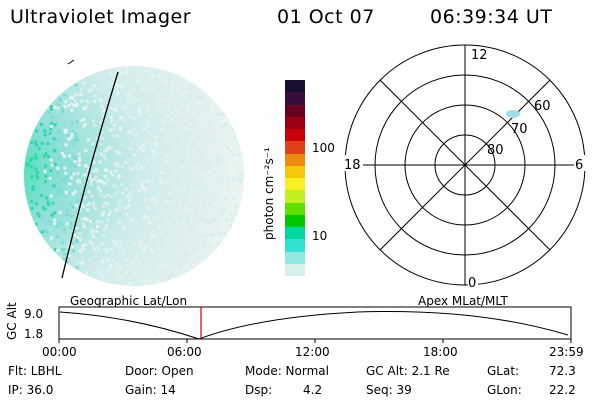 This screenshot has width=600, height=400. Describe the element at coordinates (495, 150) in the screenshot. I see `lat-label-80: 80` at that location.